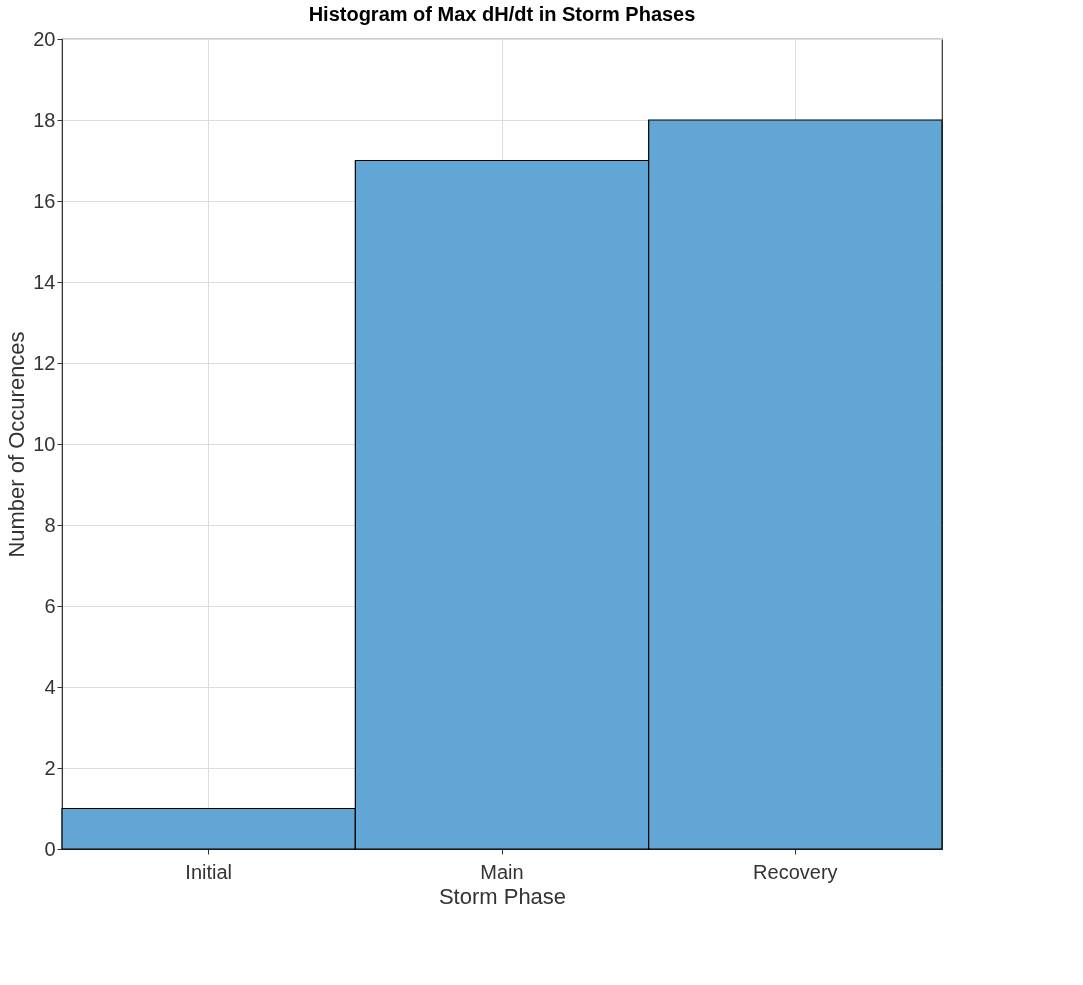  Describe the element at coordinates (17, 444) in the screenshot. I see `y-axis-title: Number of Occurences` at that location.